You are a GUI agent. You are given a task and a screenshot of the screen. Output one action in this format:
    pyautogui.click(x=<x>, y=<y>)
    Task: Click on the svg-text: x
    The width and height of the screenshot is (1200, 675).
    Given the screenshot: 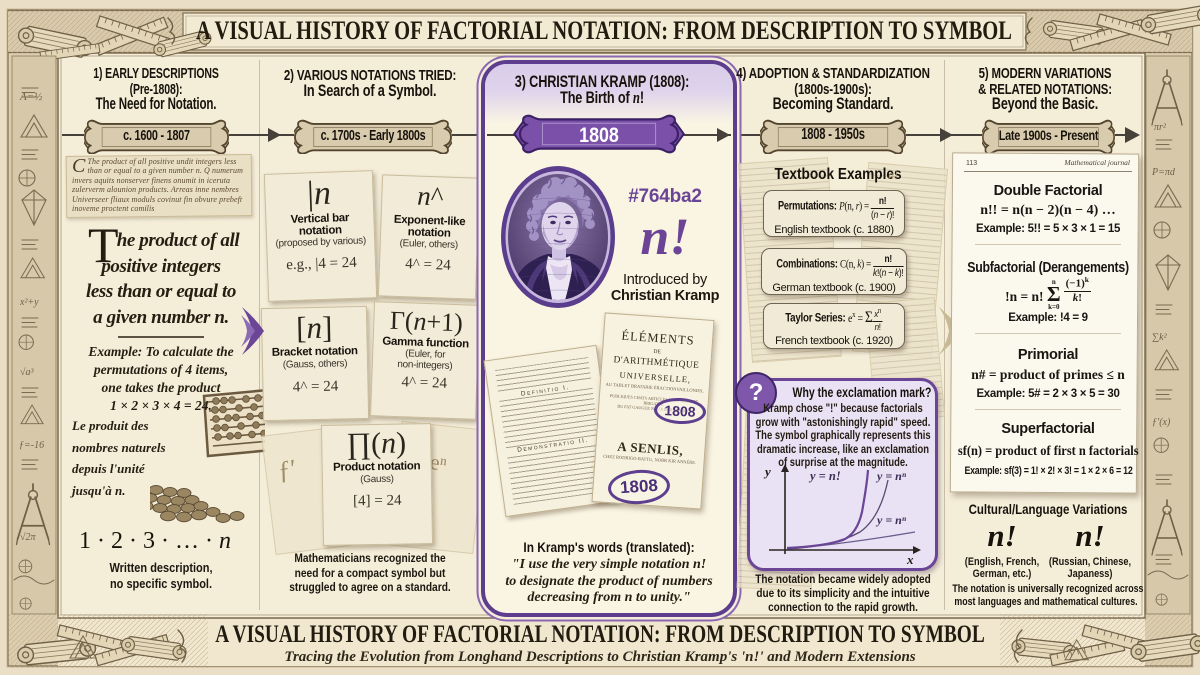 What is the action you would take?
    pyautogui.click(x=910, y=559)
    